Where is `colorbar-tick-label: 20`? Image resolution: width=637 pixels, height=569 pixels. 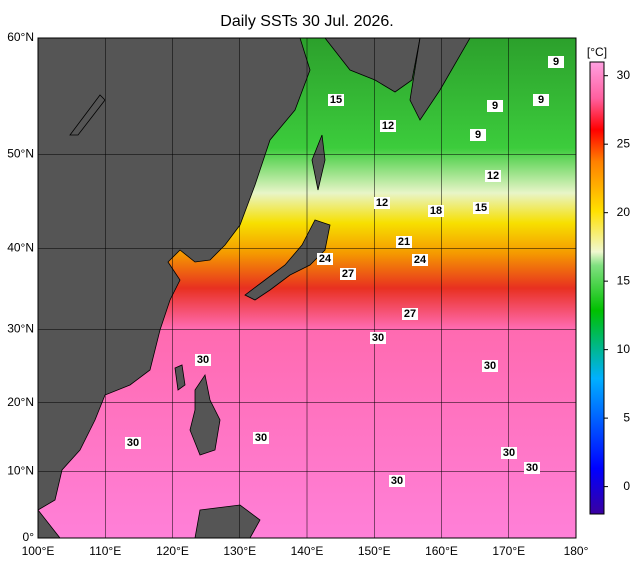 colorbar-tick-label: 20 is located at coordinates (624, 212).